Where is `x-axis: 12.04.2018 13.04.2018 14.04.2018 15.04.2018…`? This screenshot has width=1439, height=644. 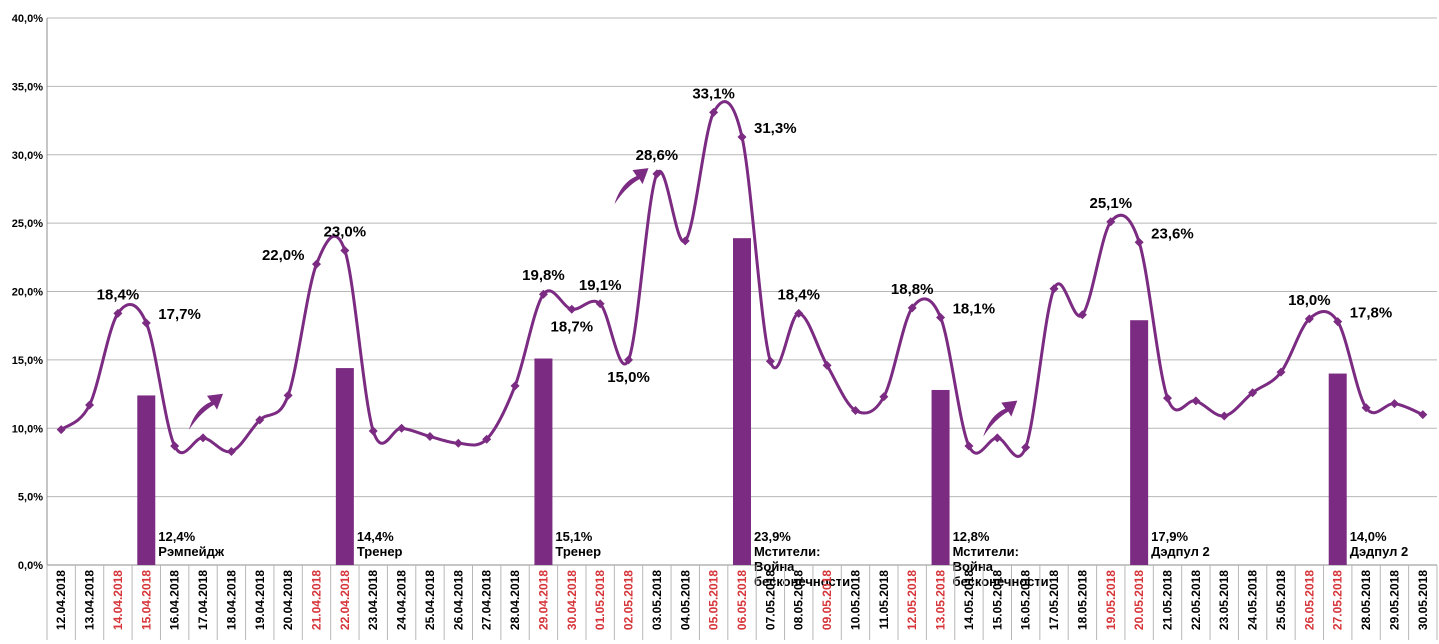
x-axis: 12.04.2018 13.04.2018 14.04.2018 15.04.2018… is located at coordinates (742, 602).